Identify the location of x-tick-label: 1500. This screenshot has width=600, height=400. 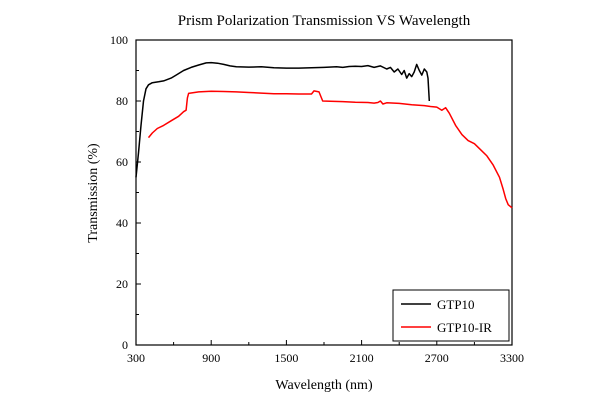
(286, 358).